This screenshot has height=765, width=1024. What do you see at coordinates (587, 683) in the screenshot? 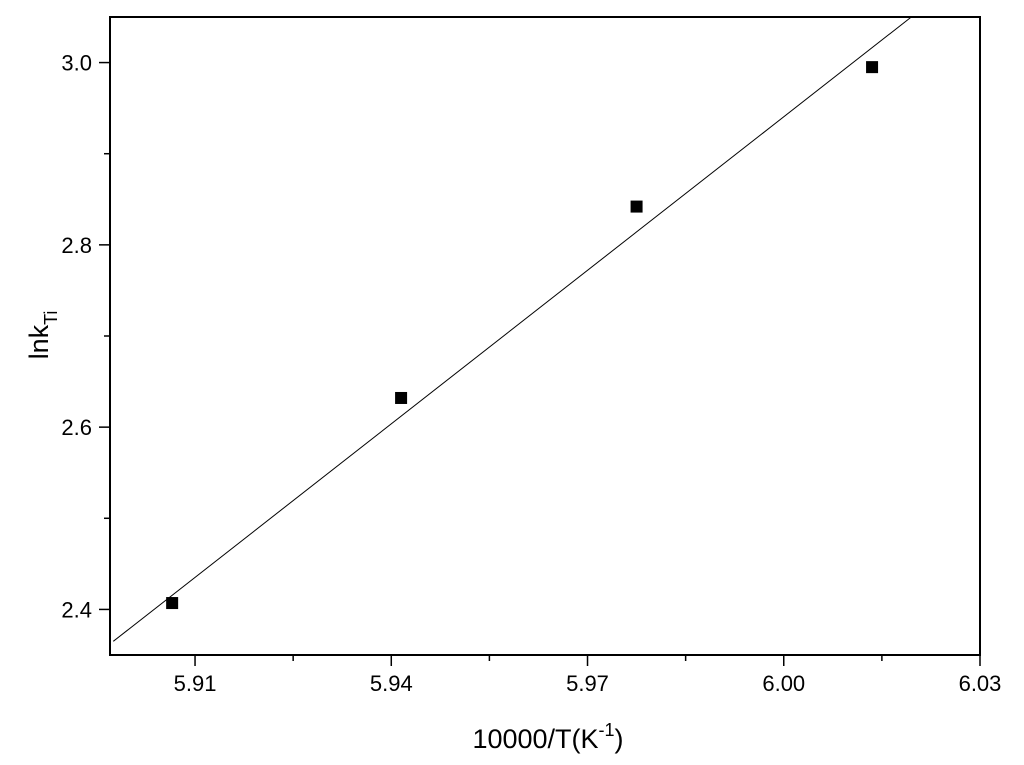
I see `x-tick-label: 5.97` at bounding box center [587, 683].